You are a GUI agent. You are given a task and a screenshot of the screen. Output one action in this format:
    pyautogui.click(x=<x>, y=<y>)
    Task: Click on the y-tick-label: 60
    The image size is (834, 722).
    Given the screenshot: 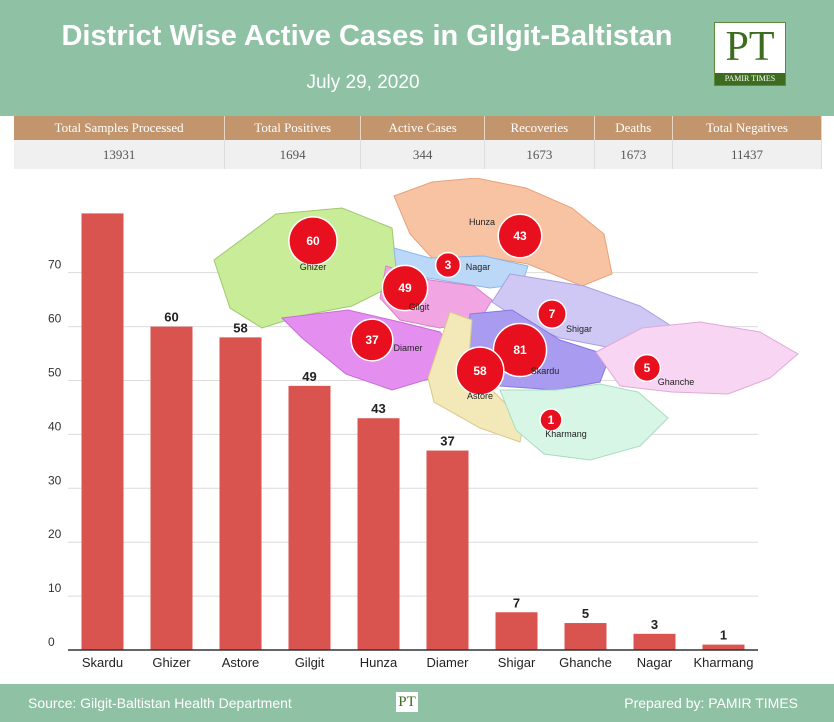 What is the action you would take?
    pyautogui.click(x=55, y=319)
    